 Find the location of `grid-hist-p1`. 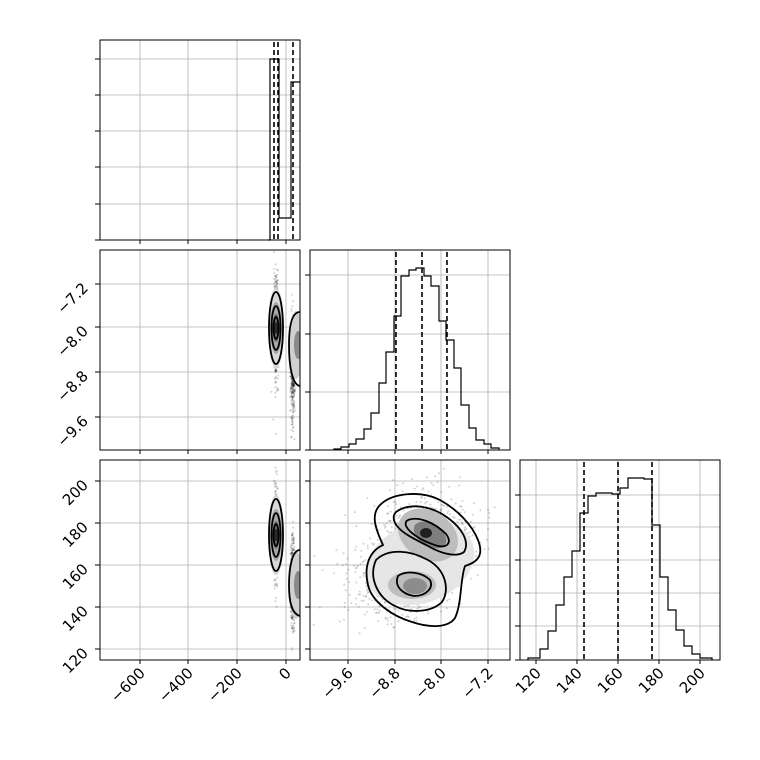

grid-hist-p1 is located at coordinates (410, 350).